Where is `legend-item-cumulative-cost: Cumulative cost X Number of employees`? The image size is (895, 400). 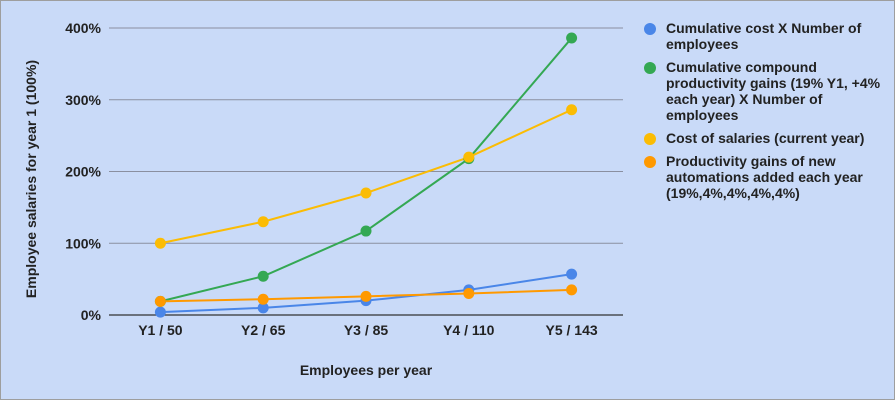 legend-item-cumulative-cost: Cumulative cost X Number of employees is located at coordinates (766, 36).